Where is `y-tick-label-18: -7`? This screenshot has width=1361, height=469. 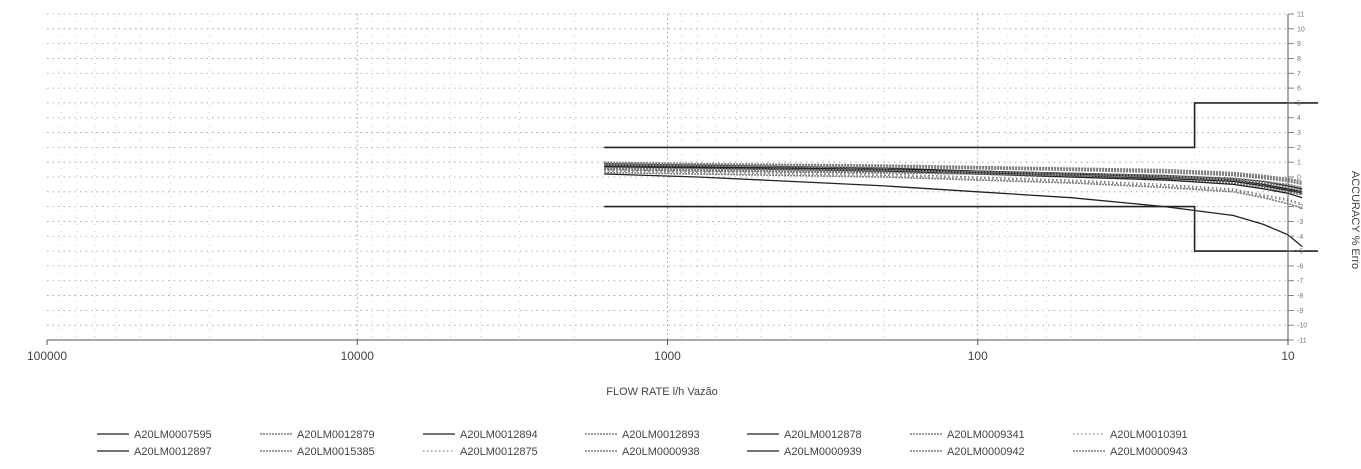
y-tick-label-18: -7 is located at coordinates (1300, 281).